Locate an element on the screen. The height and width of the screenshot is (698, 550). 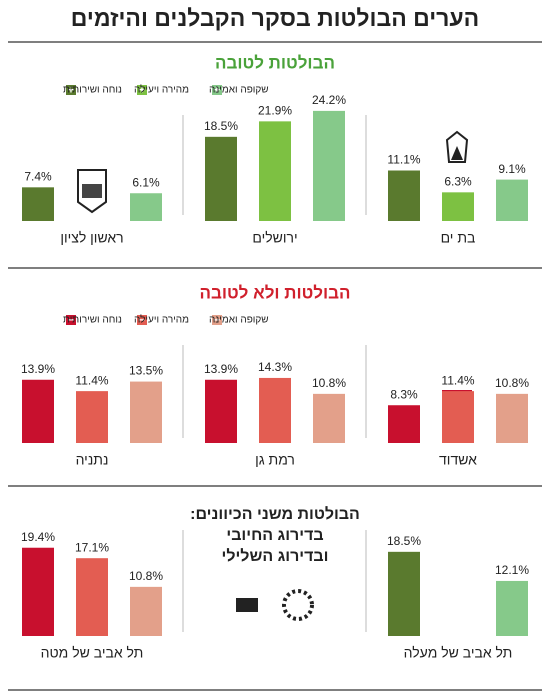
value-label: 6.3% is located at coordinates (458, 182).